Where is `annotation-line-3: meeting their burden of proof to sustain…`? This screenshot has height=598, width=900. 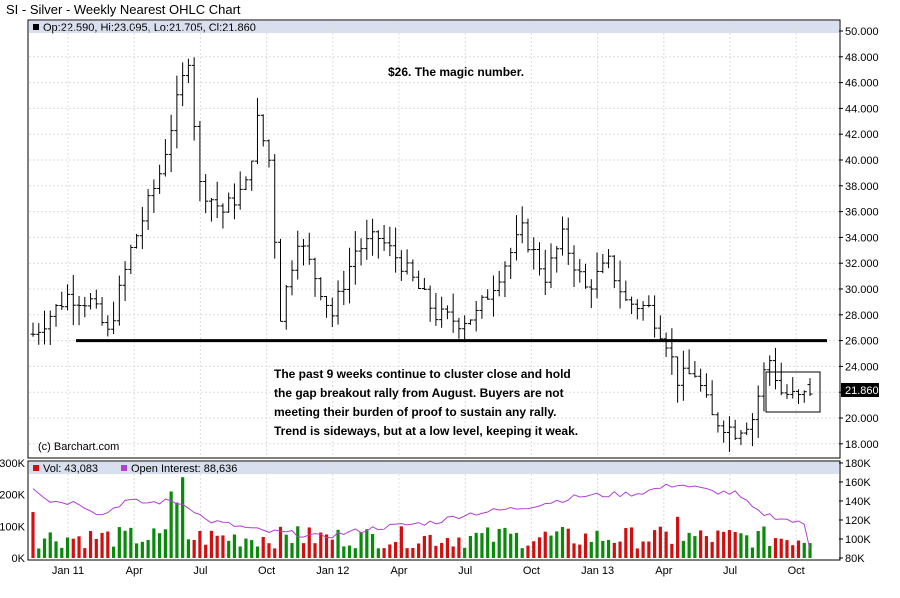
annotation-line-3: meeting their burden of proof to sustain… is located at coordinates (415, 412).